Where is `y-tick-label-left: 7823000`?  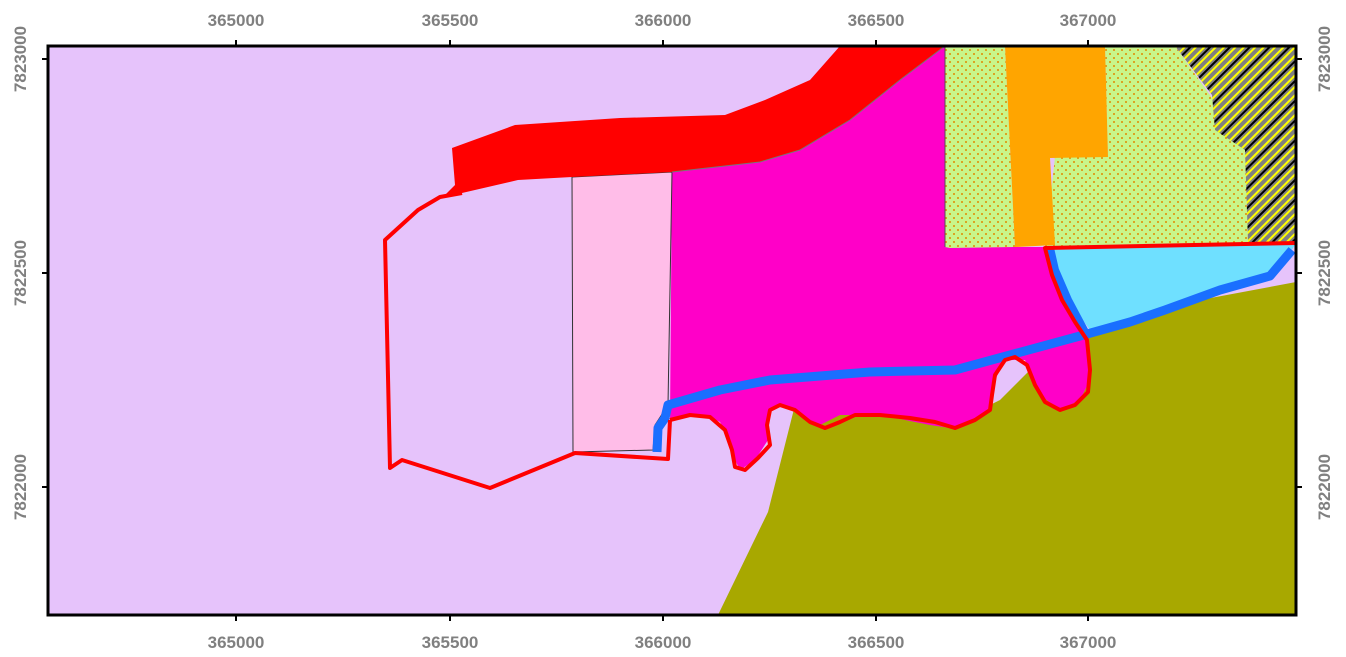
y-tick-label-left: 7823000 is located at coordinates (20, 59).